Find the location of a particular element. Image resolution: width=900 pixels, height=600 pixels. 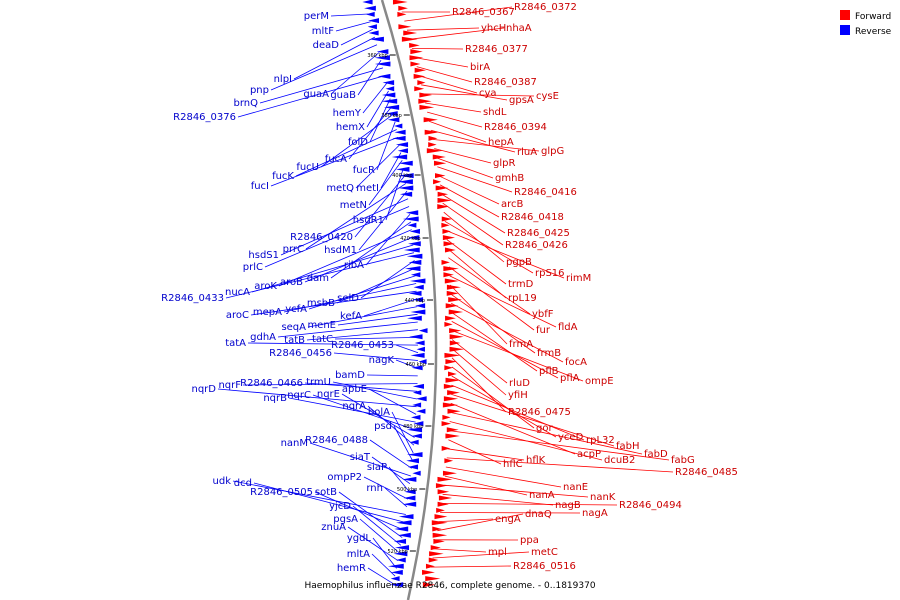

gene-label-reverse: znuA is located at coordinates (333, 527).